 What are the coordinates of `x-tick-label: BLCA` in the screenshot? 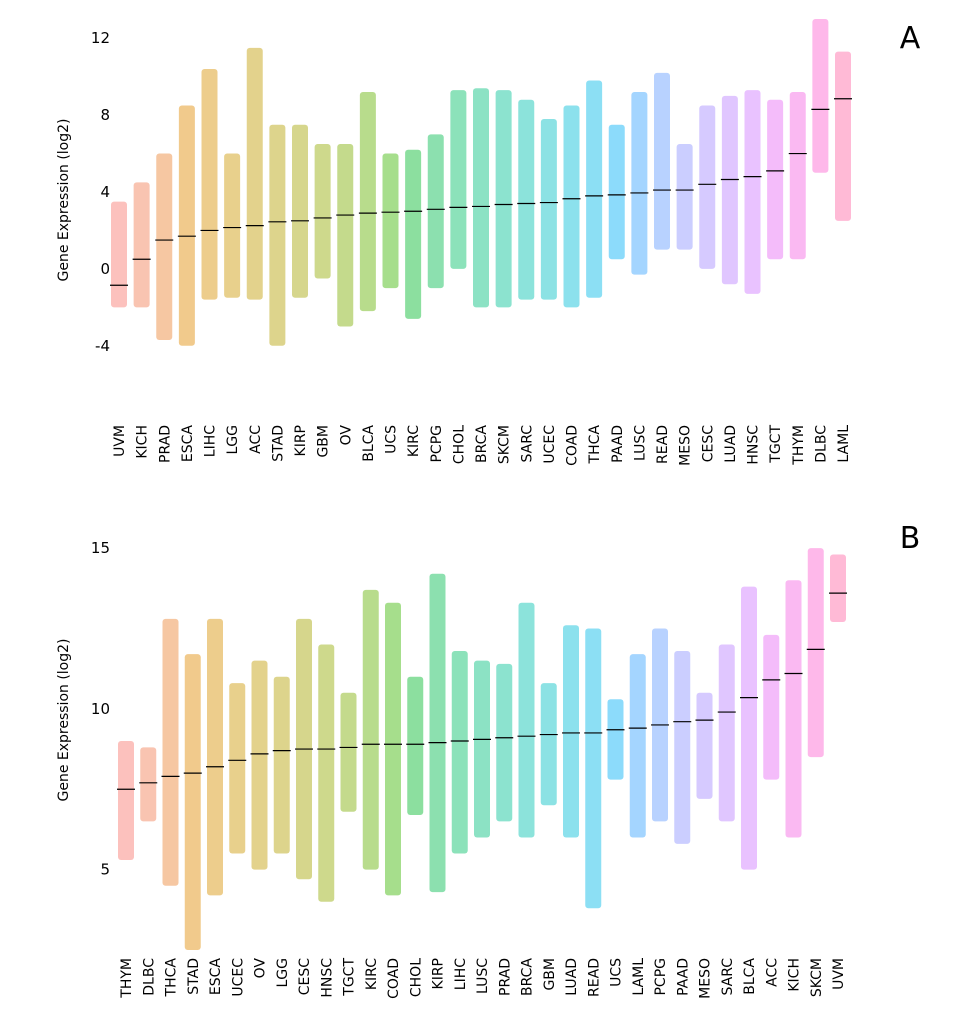 It's located at (369, 443).